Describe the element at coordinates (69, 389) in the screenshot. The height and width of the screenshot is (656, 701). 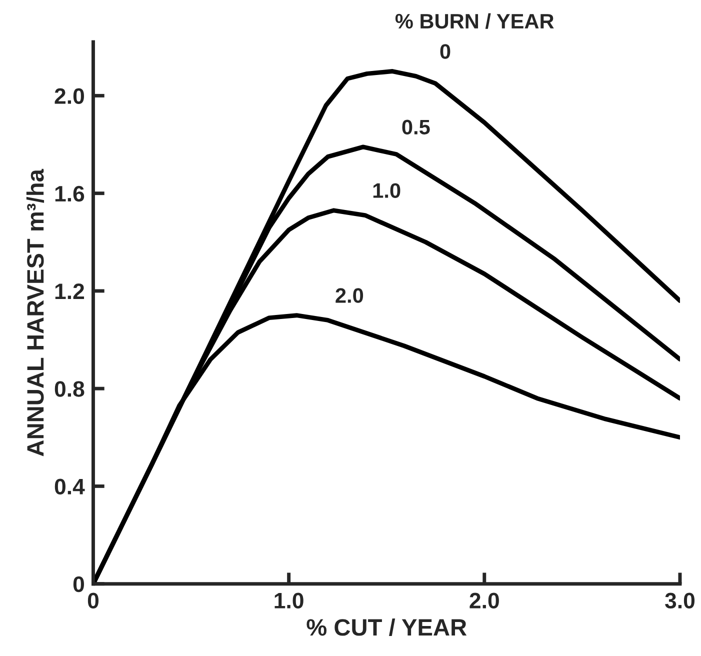
I see `y-tick-label: 0.8` at that location.